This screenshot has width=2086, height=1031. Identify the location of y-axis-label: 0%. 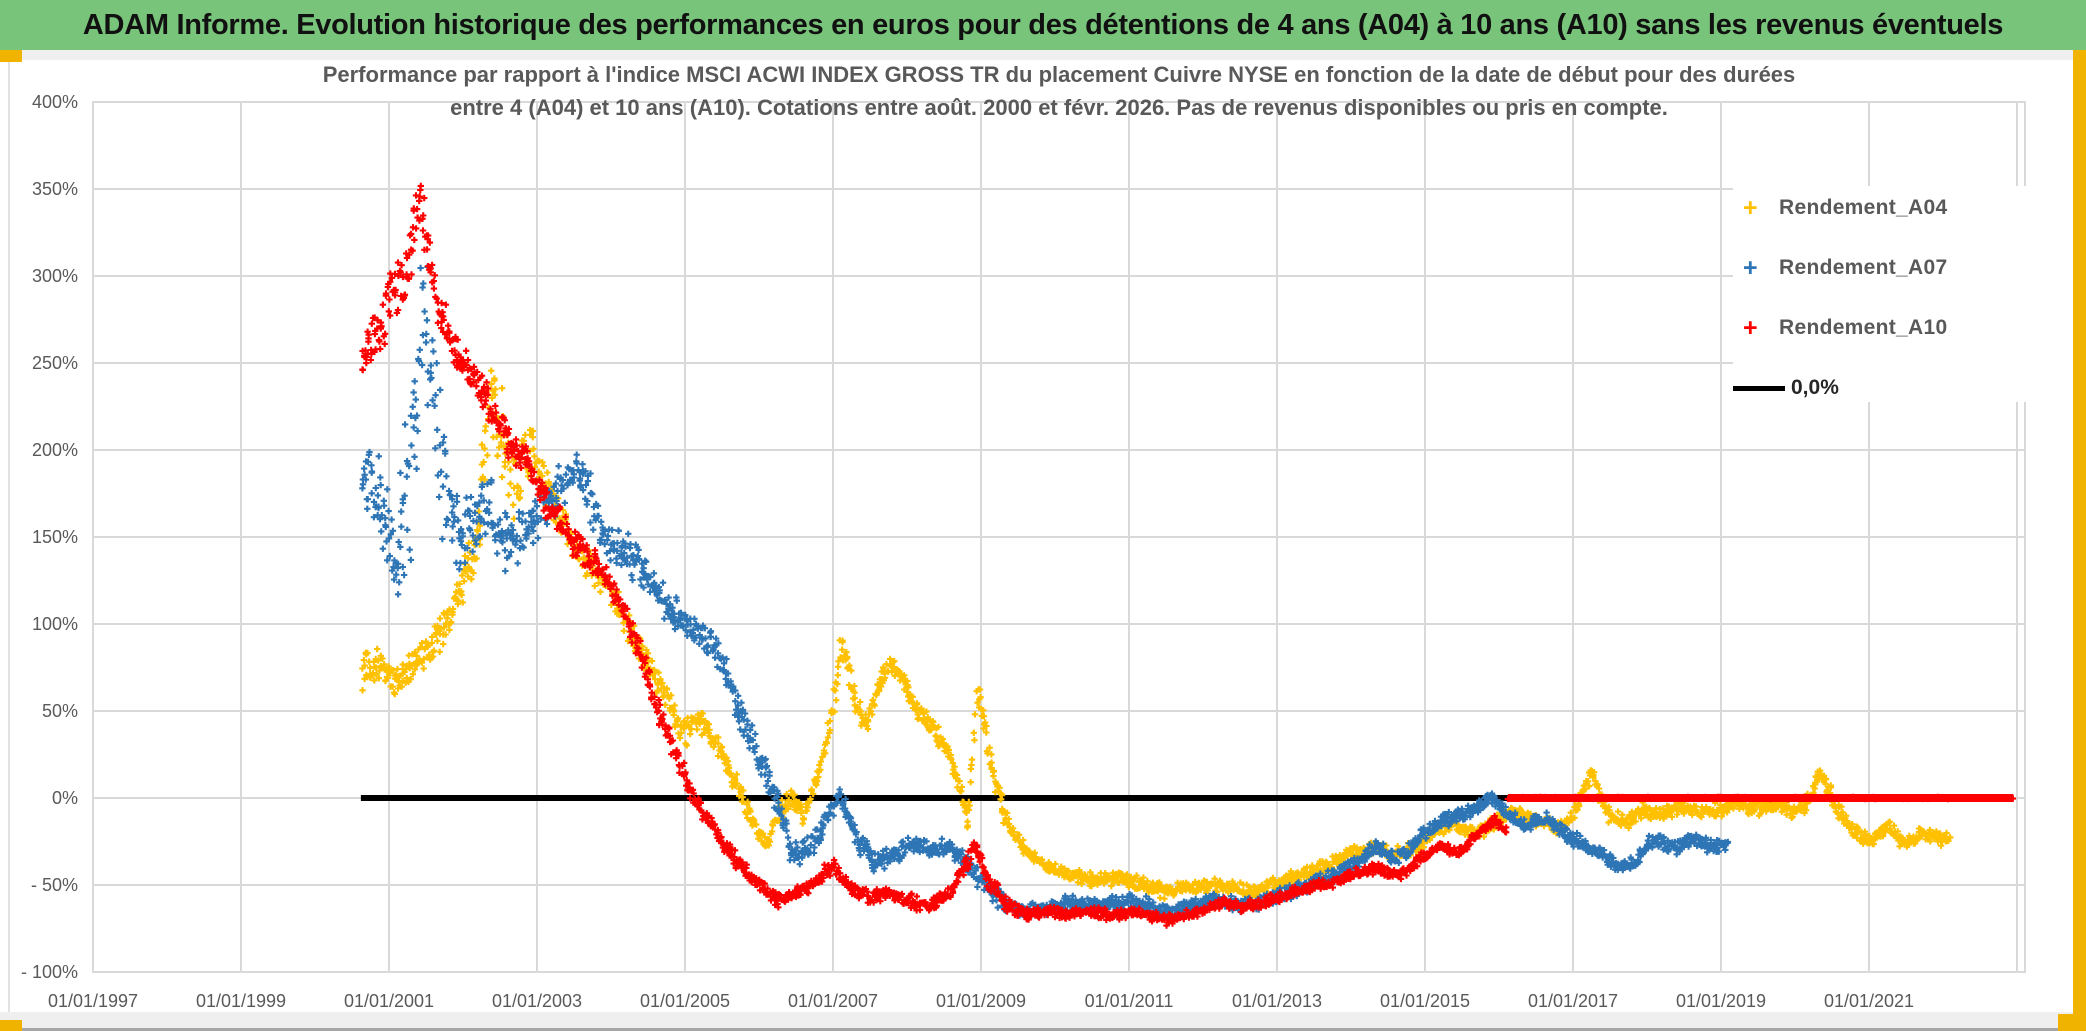
(65, 798).